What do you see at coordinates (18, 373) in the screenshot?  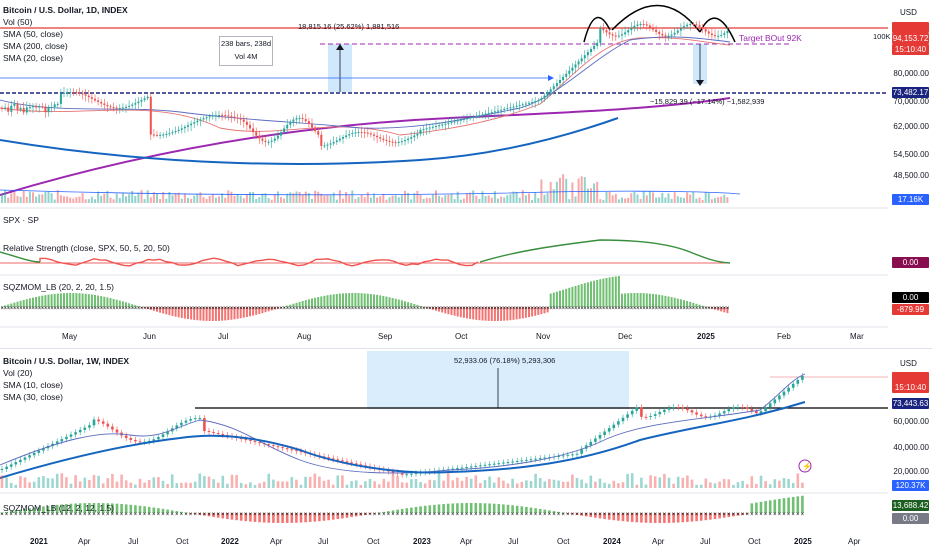 I see `legend-vol20: Vol (20)` at bounding box center [18, 373].